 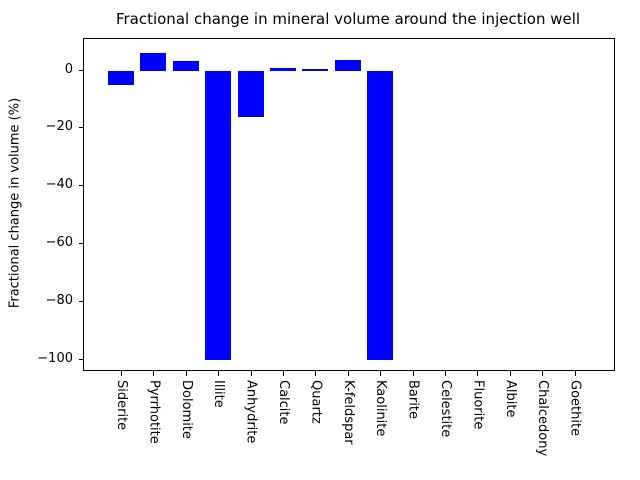 What do you see at coordinates (154, 412) in the screenshot?
I see `x-tick-label-pyrrhotite: Pyrrhotite` at bounding box center [154, 412].